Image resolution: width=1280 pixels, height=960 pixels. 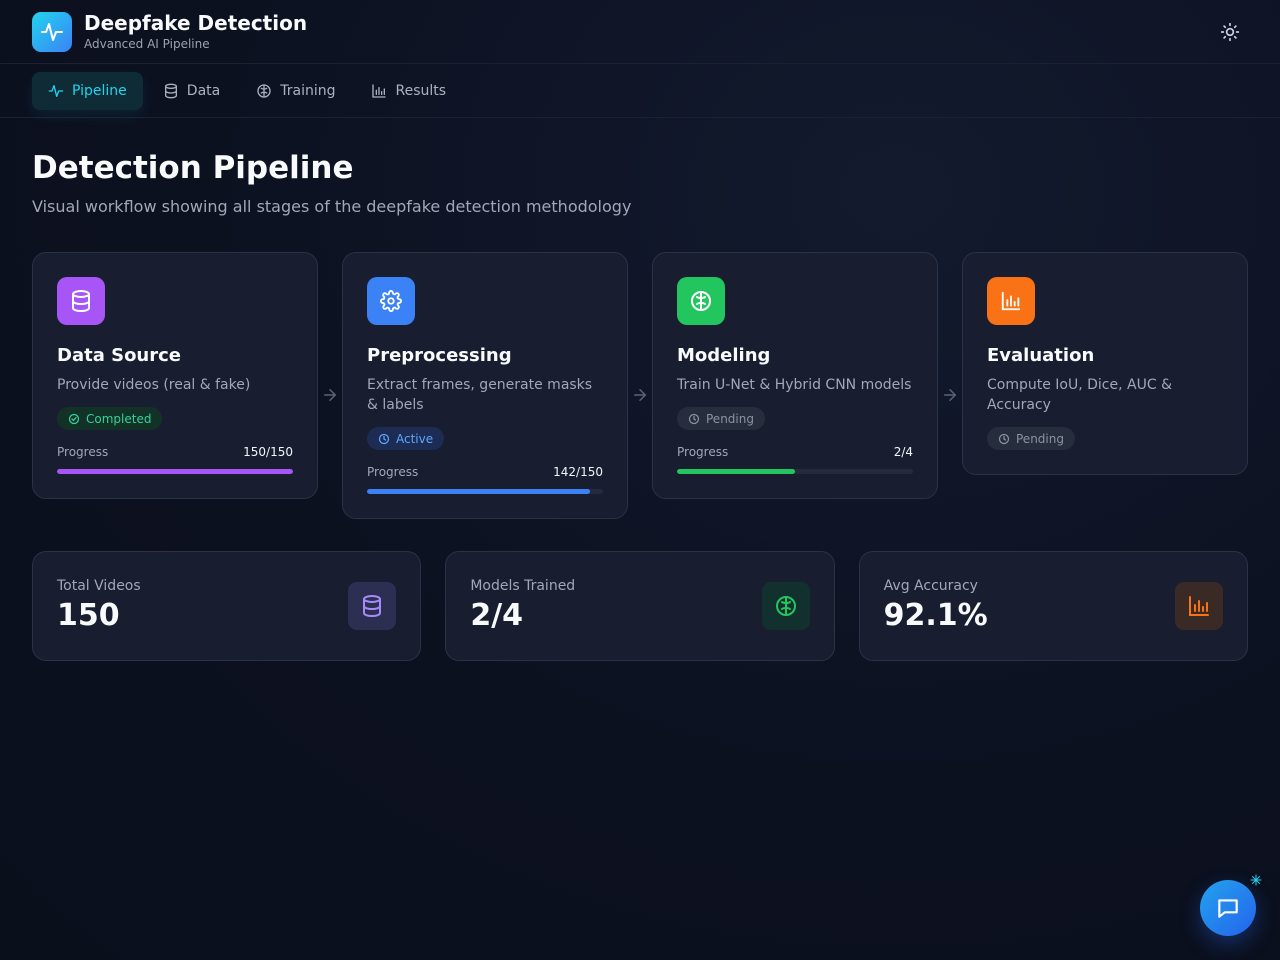 I want to click on stat-value: 2/4, so click(x=497, y=615).